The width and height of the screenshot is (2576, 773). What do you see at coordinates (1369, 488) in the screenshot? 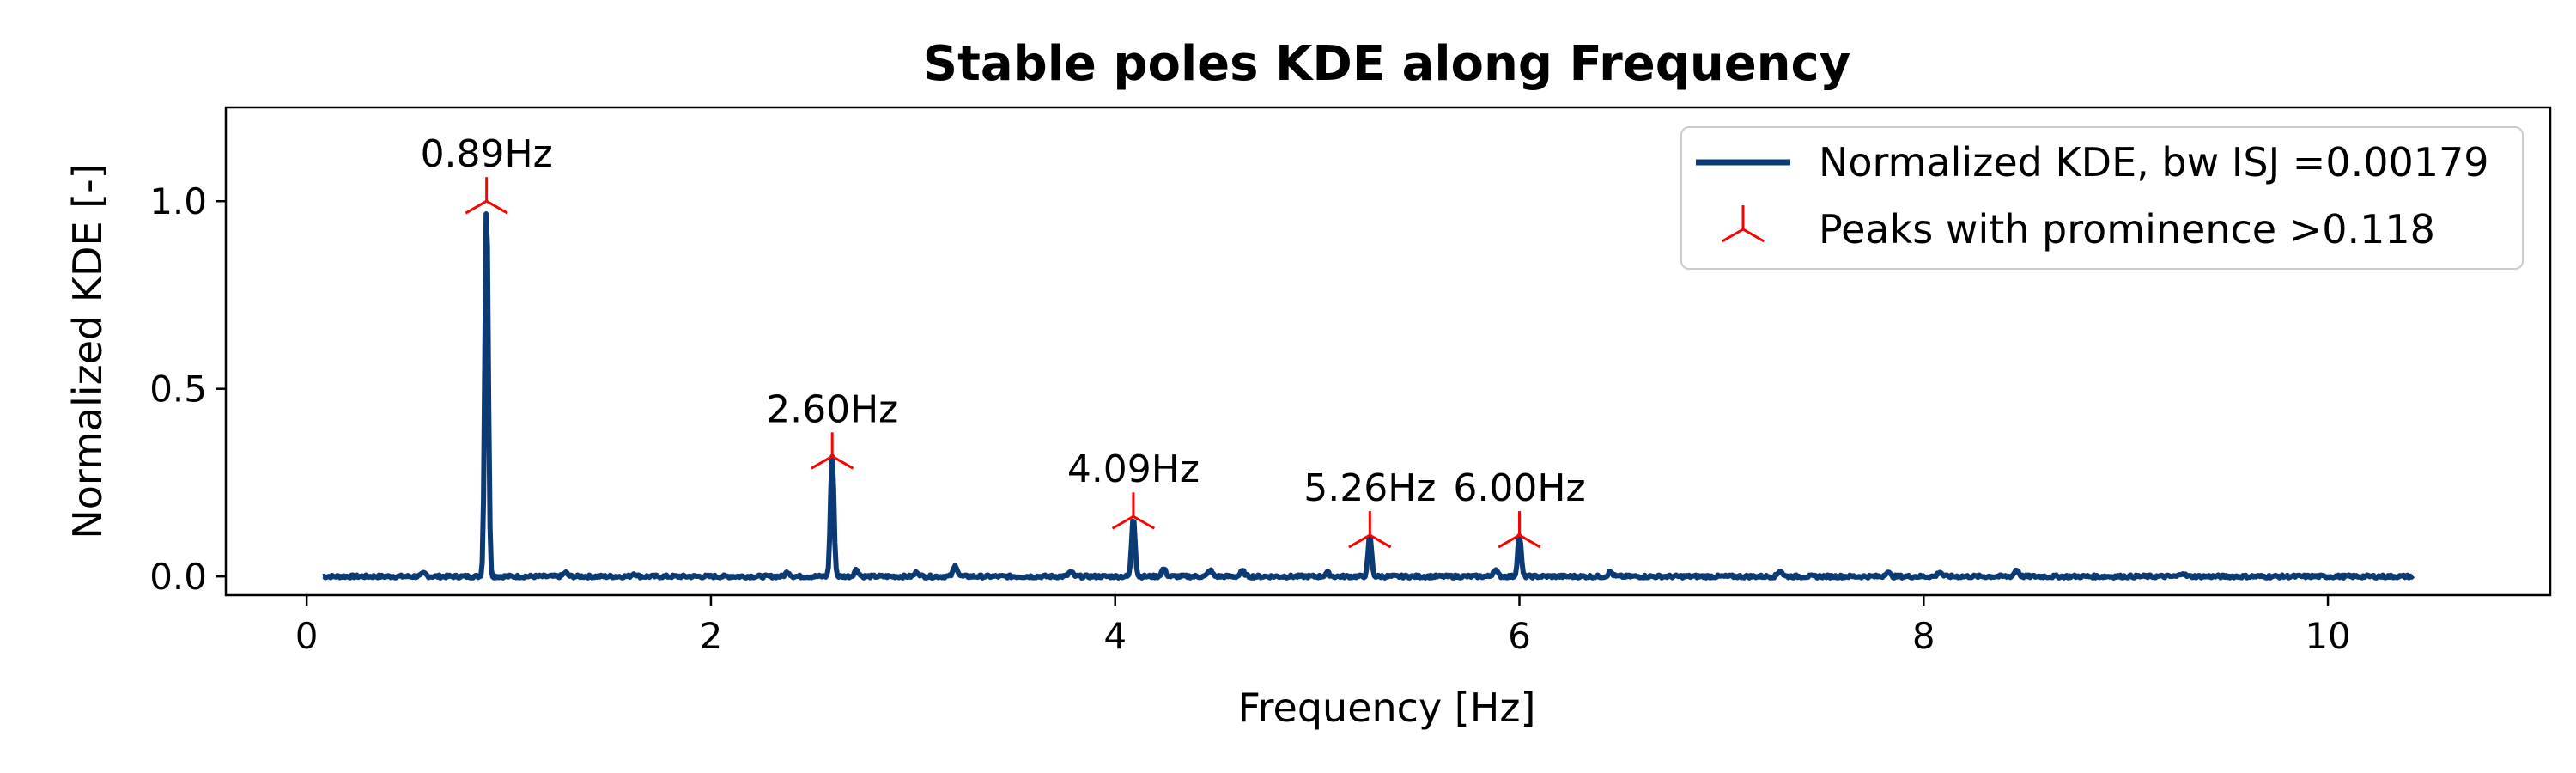
I see `peak-annotation: 5.26Hz` at bounding box center [1369, 488].